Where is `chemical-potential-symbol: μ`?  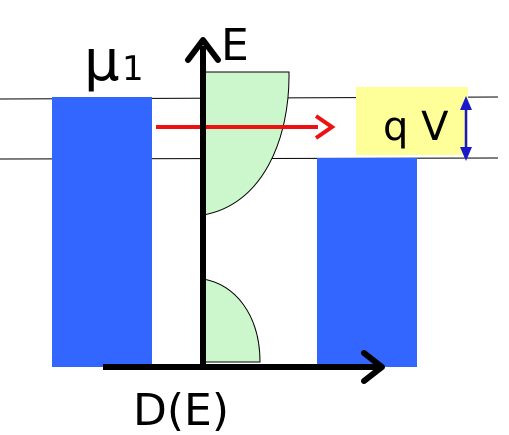
chemical-potential-symbol: μ is located at coordinates (102, 61).